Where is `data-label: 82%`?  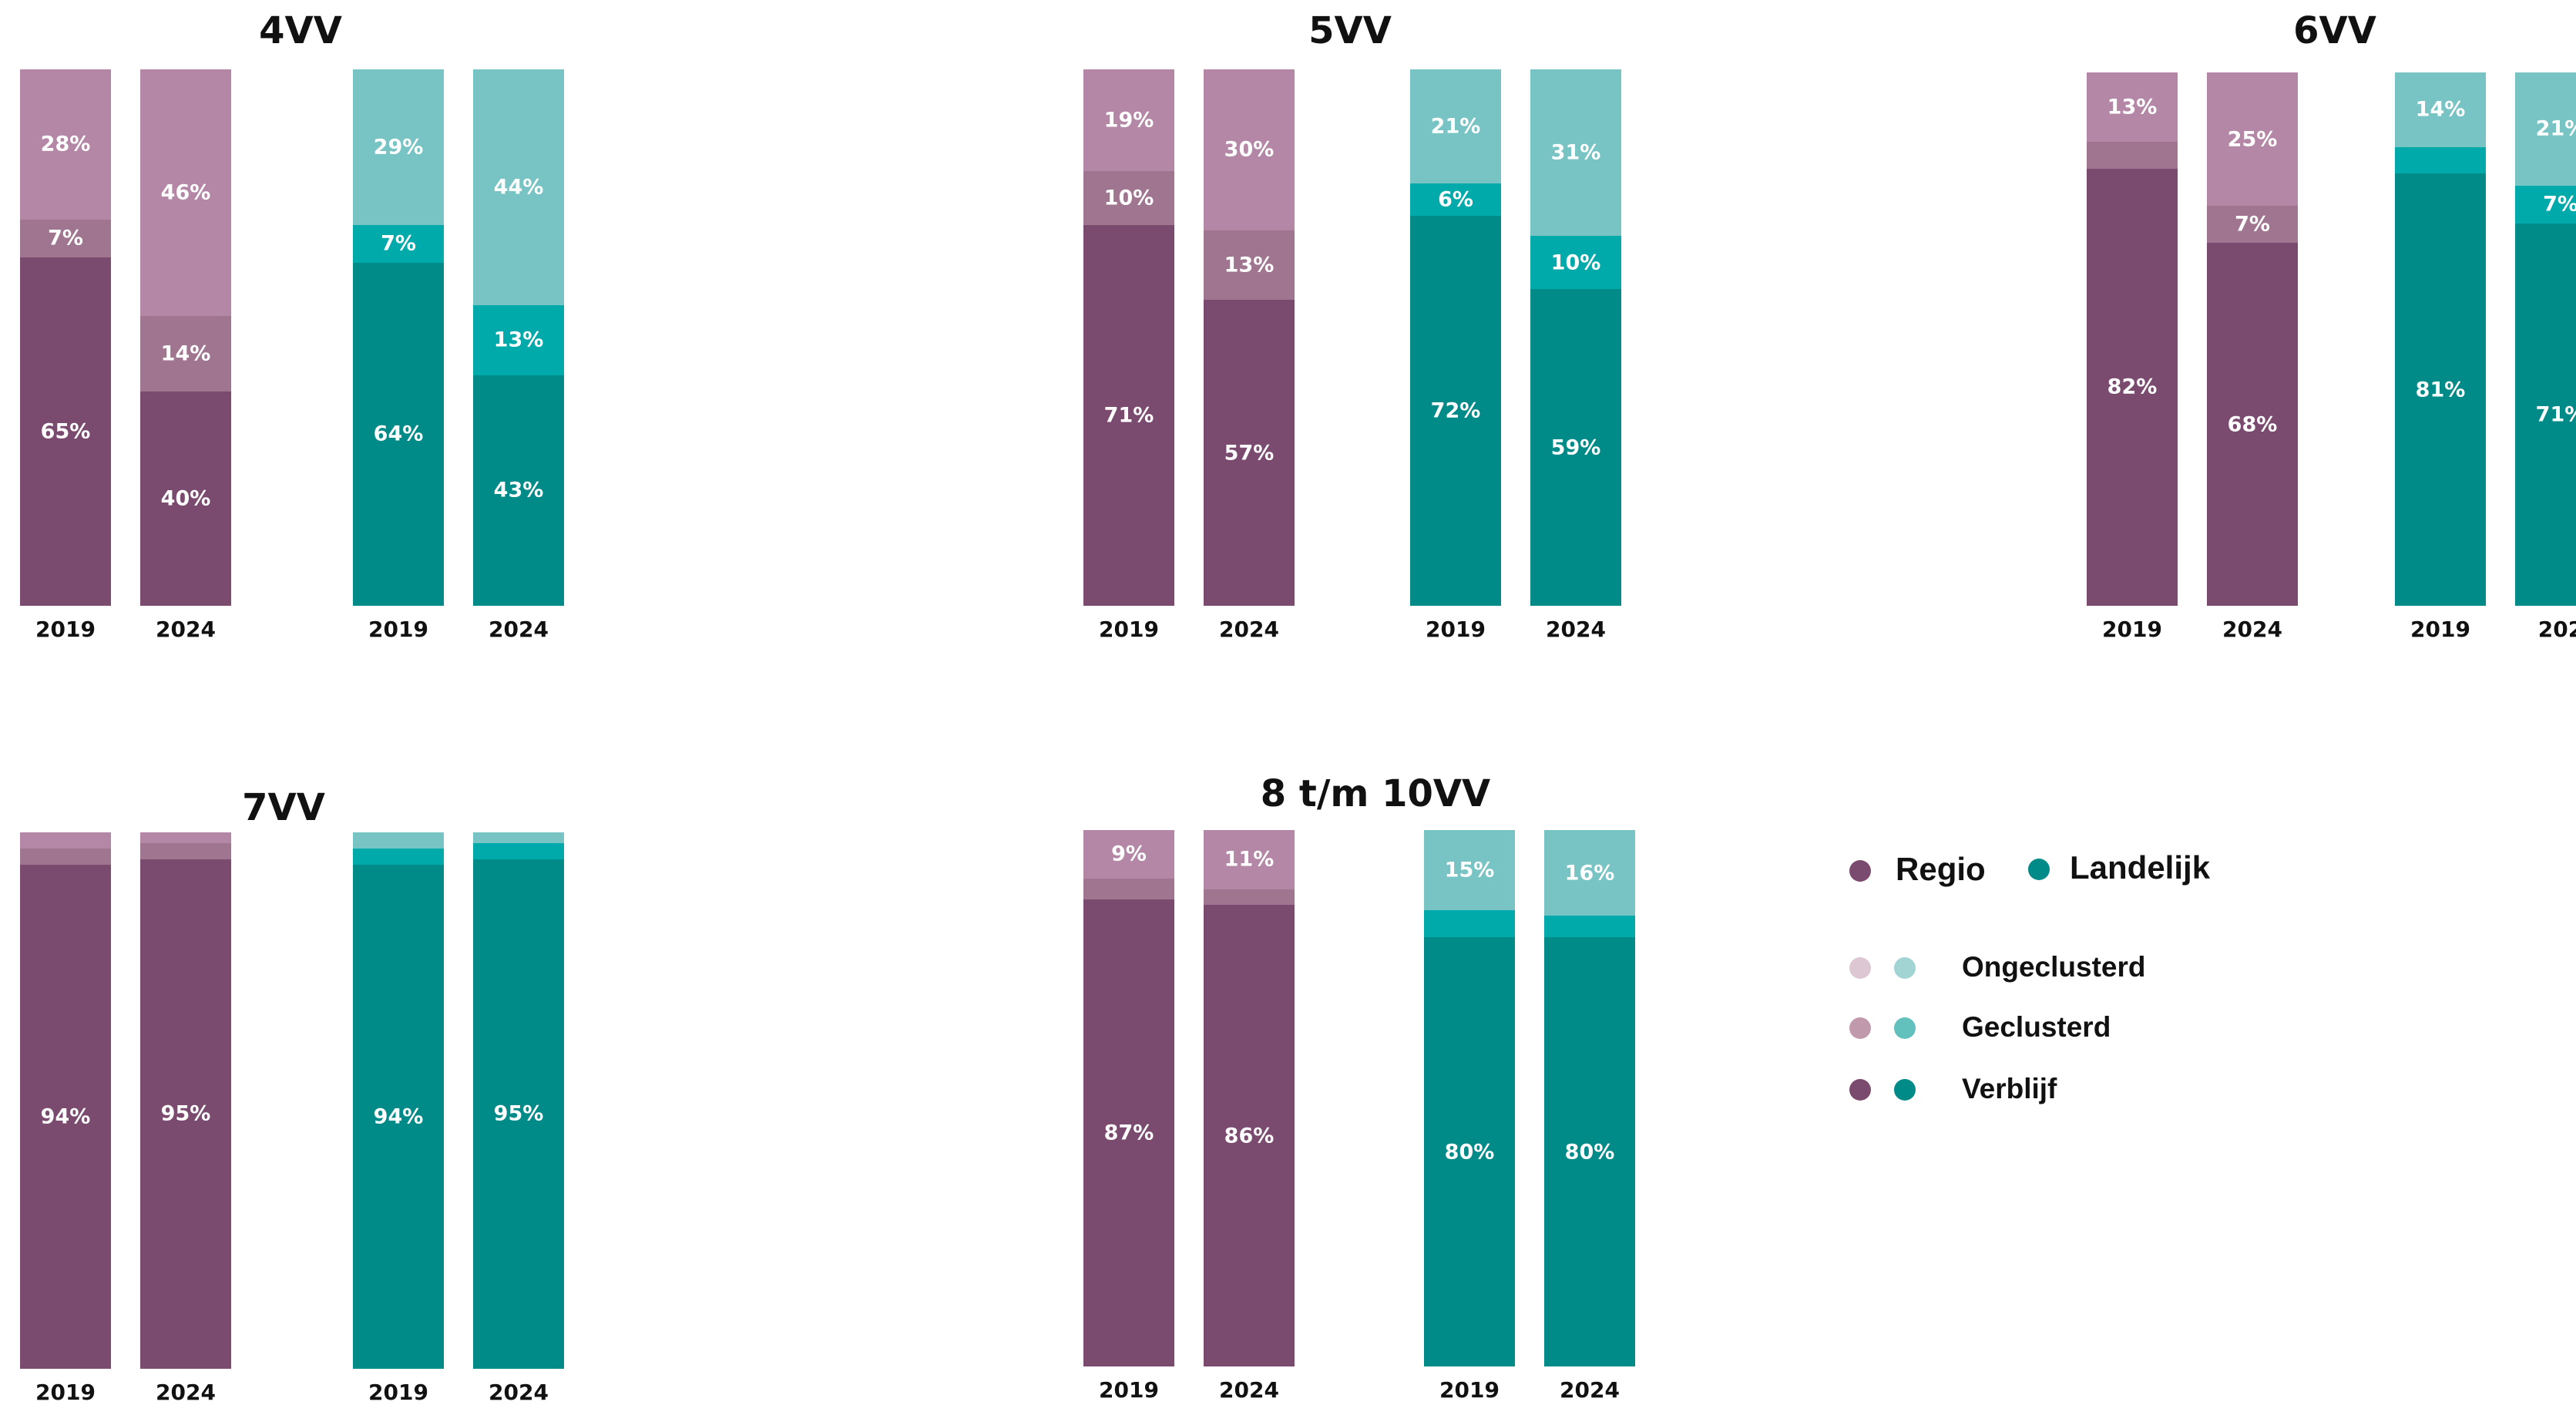 data-label: 82% is located at coordinates (2132, 387).